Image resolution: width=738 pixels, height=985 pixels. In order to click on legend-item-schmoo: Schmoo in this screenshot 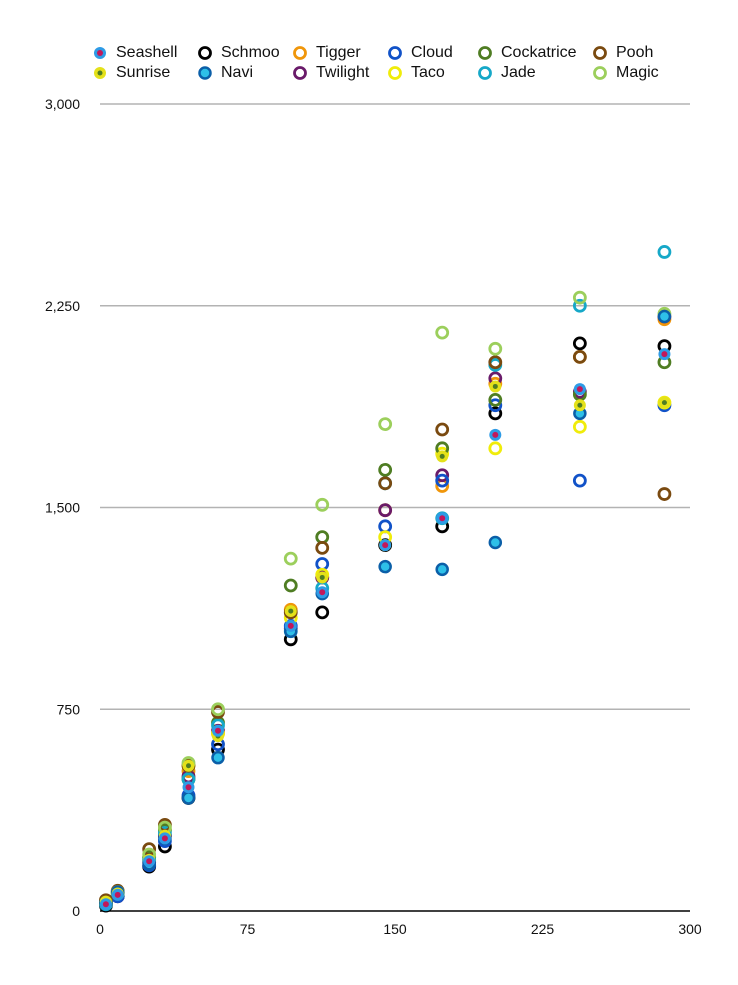, I will do `click(238, 53)`.